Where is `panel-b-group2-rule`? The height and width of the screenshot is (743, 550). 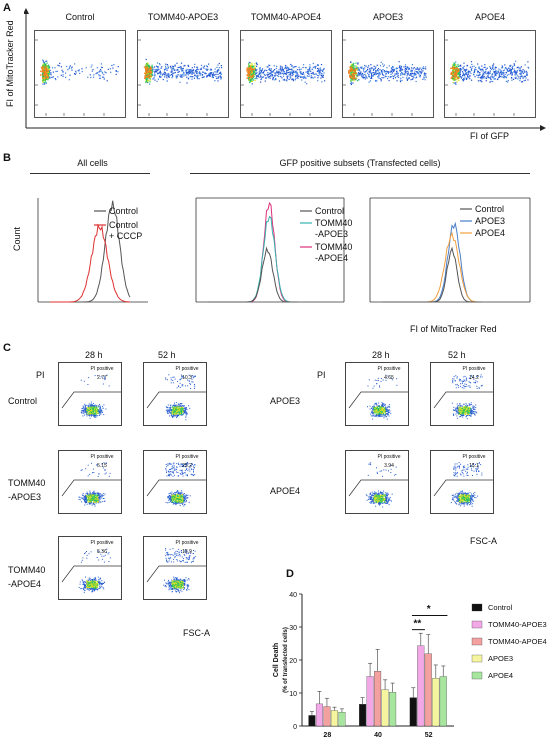
panel-b-group2-rule is located at coordinates (360, 173).